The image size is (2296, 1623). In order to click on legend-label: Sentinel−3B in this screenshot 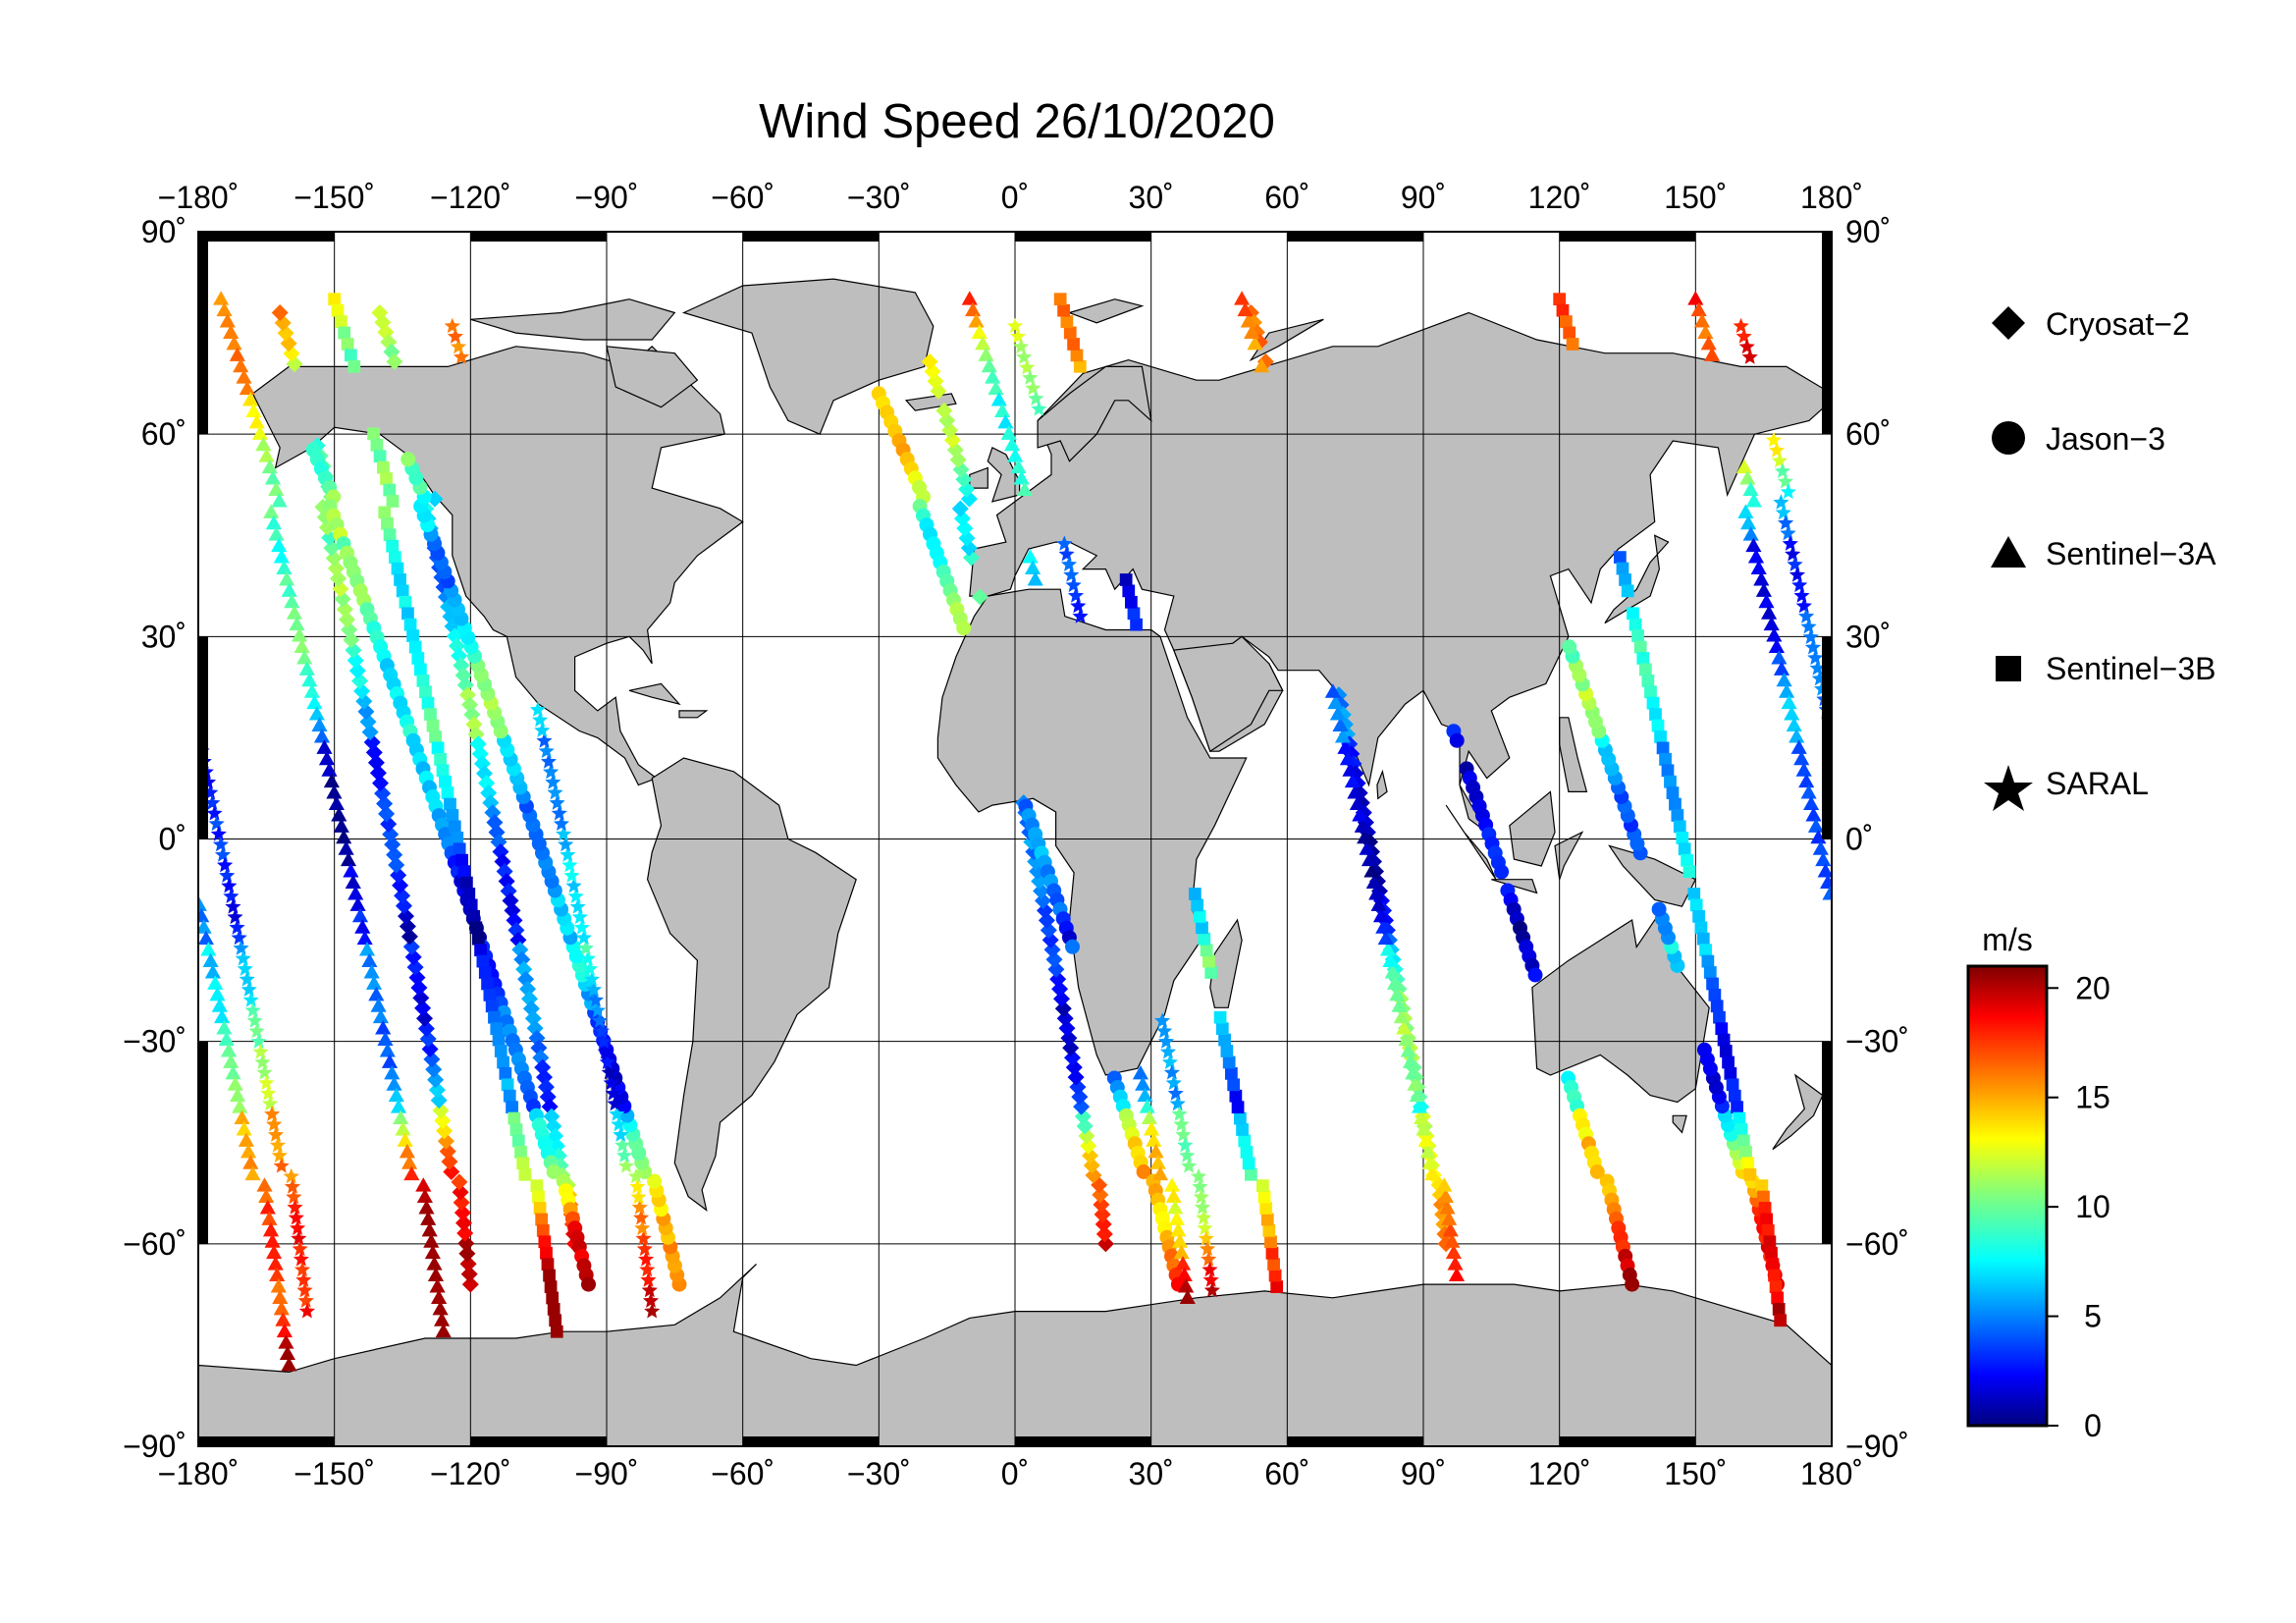, I will do `click(2131, 668)`.